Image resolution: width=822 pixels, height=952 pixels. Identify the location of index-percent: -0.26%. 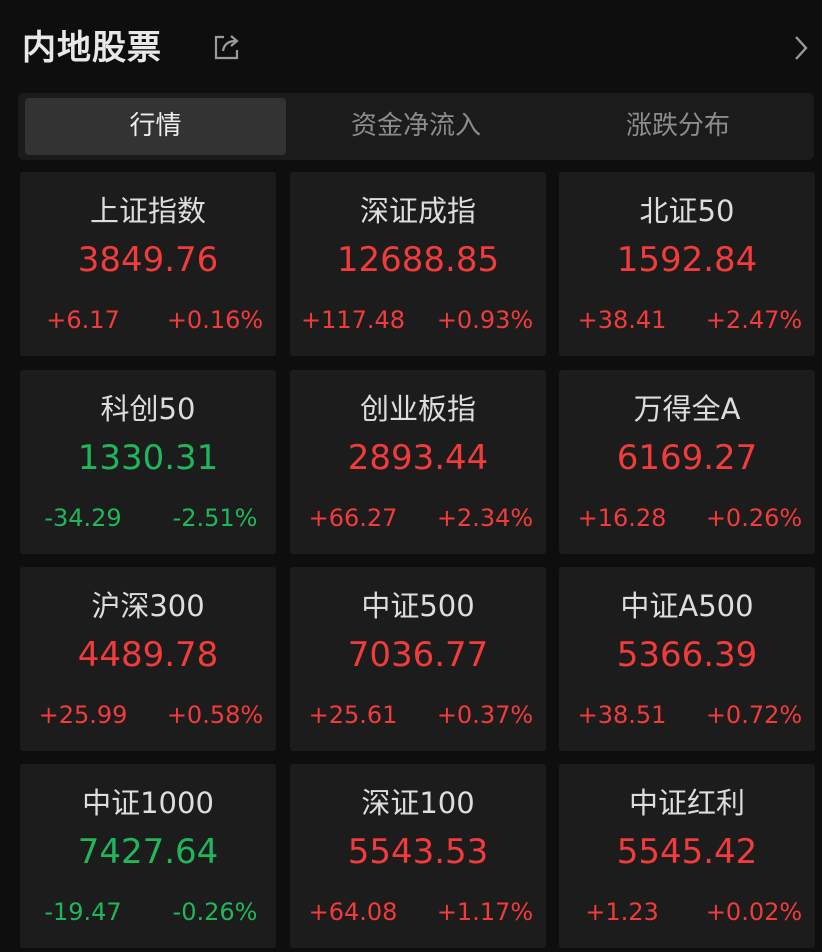
(215, 912).